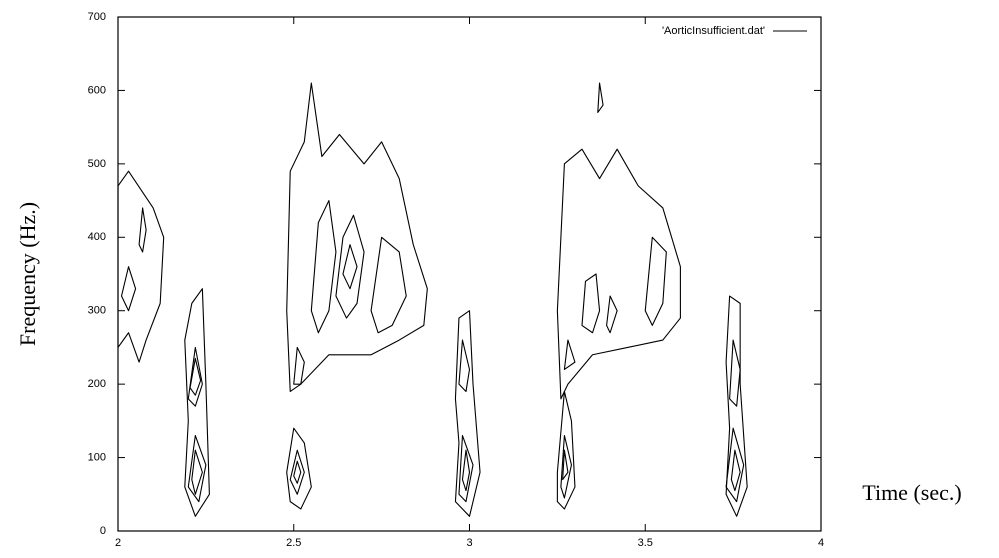 This screenshot has width=999, height=558. What do you see at coordinates (97, 237) in the screenshot?
I see `y-tick-label: 400` at bounding box center [97, 237].